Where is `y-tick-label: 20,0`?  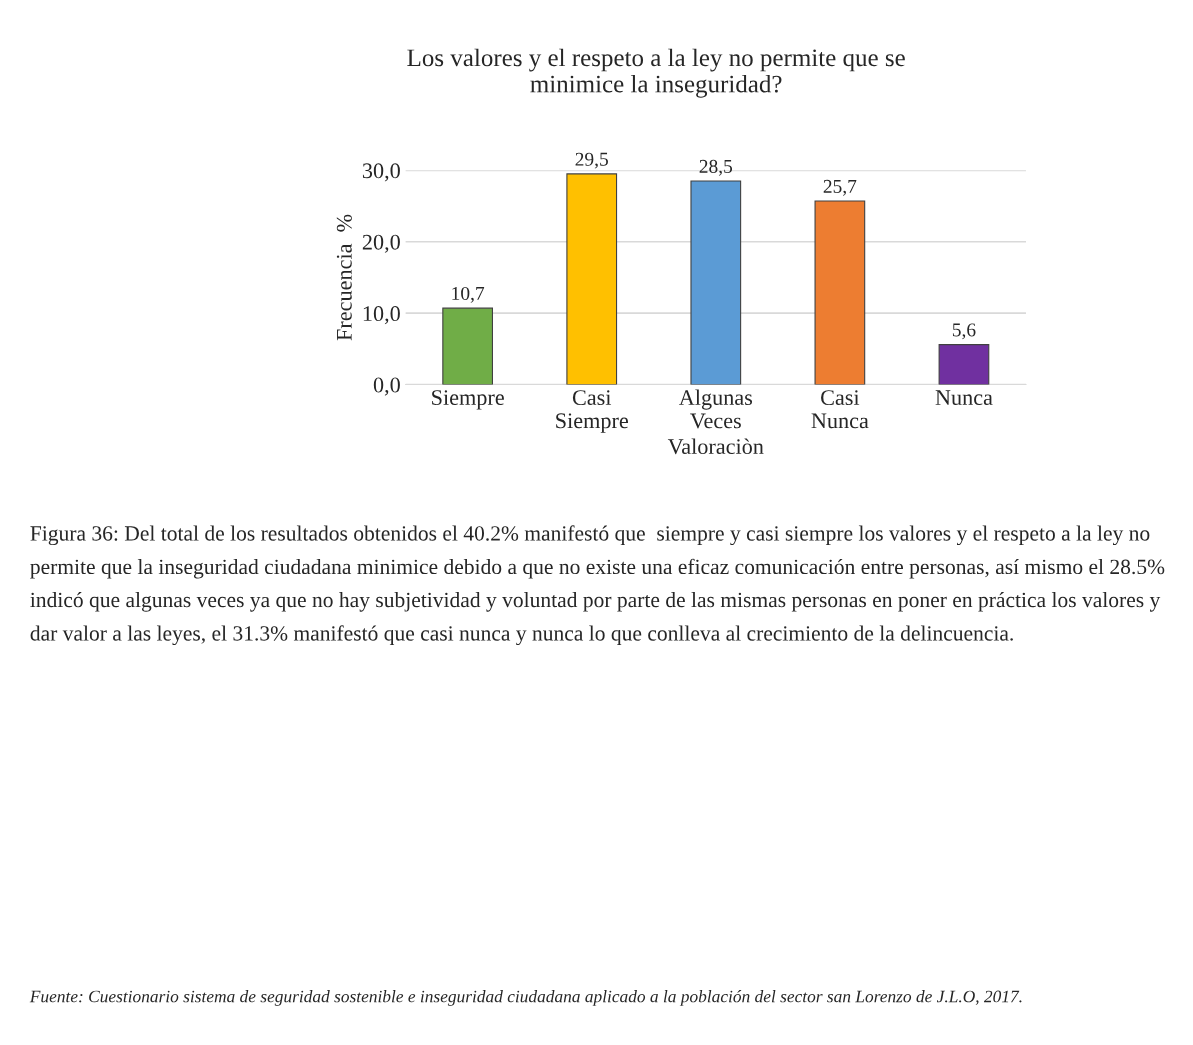 y-tick-label: 20,0 is located at coordinates (381, 243).